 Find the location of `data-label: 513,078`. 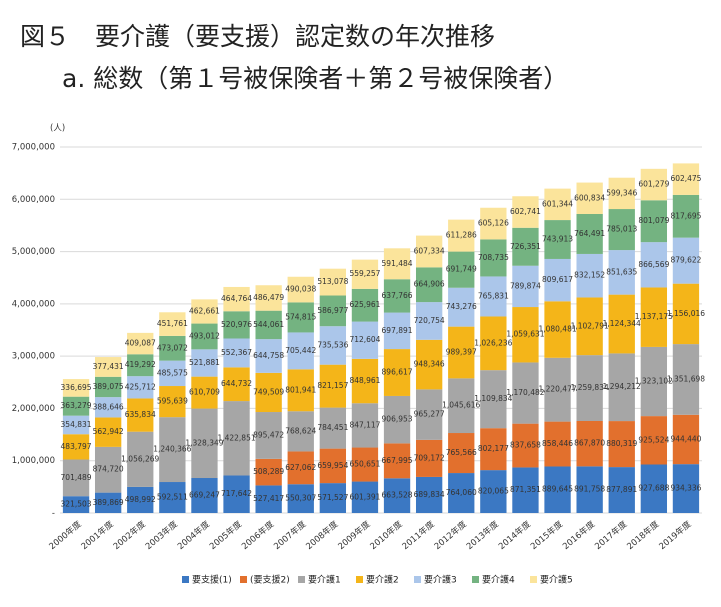

data-label: 513,078 is located at coordinates (332, 281).